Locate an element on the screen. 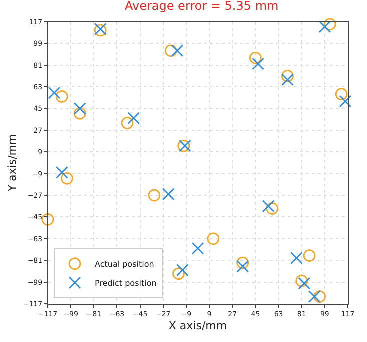 This screenshot has height=342, width=367. legend-label: Actual position is located at coordinates (124, 264).